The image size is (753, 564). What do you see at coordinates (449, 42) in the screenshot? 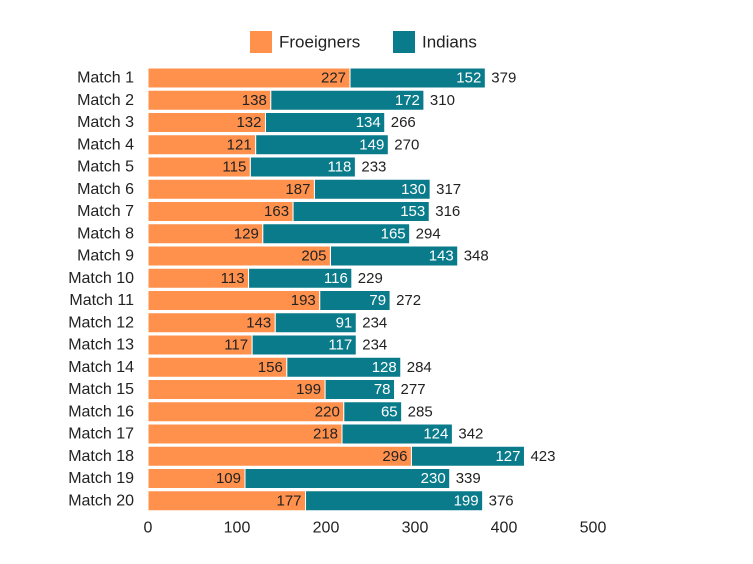
I see `legend-label-indians: Indians` at bounding box center [449, 42].